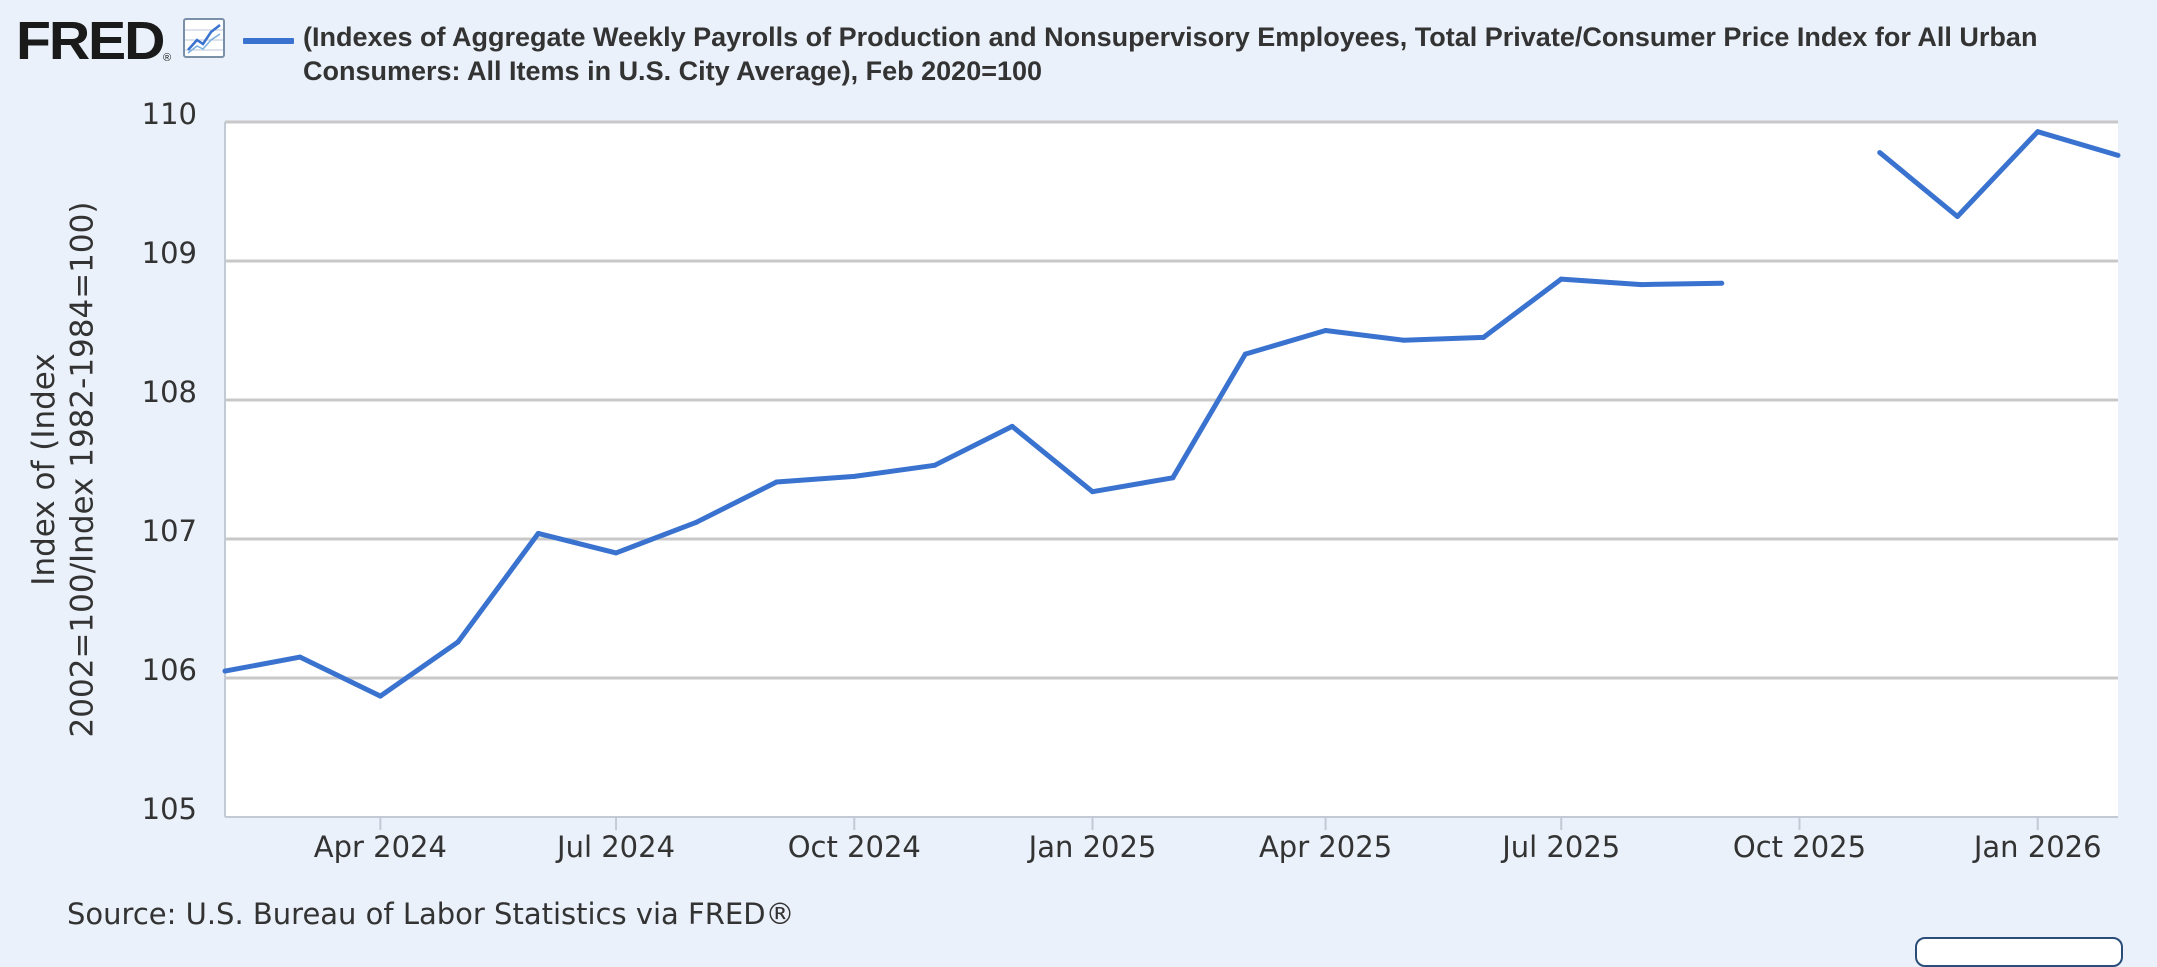 Image resolution: width=2157 pixels, height=967 pixels. I want to click on x-tick-label: Oct 2025, so click(1799, 847).